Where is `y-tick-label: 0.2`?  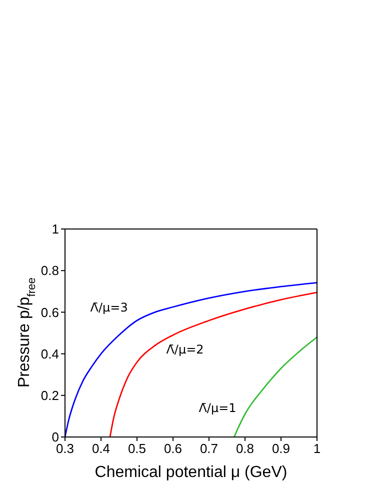 y-tick-label: 0.2 is located at coordinates (49, 396).